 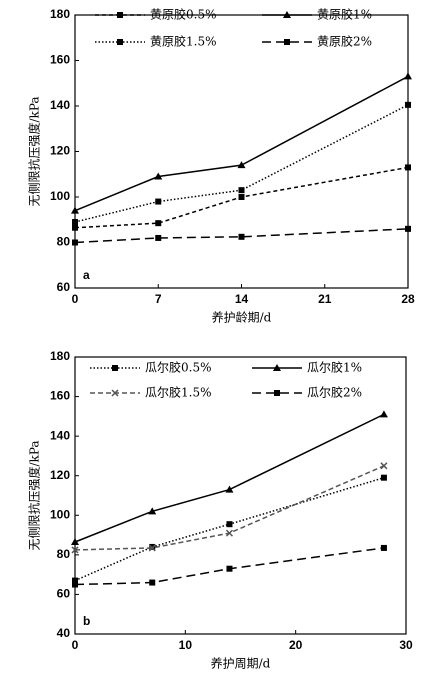 I want to click on panel-label: a, so click(x=86, y=275).